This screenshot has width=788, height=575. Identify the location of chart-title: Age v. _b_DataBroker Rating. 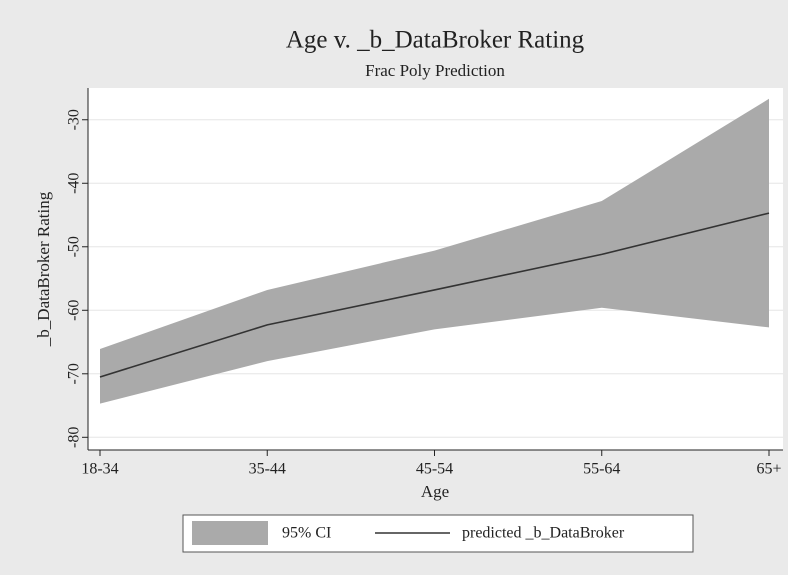
(435, 40).